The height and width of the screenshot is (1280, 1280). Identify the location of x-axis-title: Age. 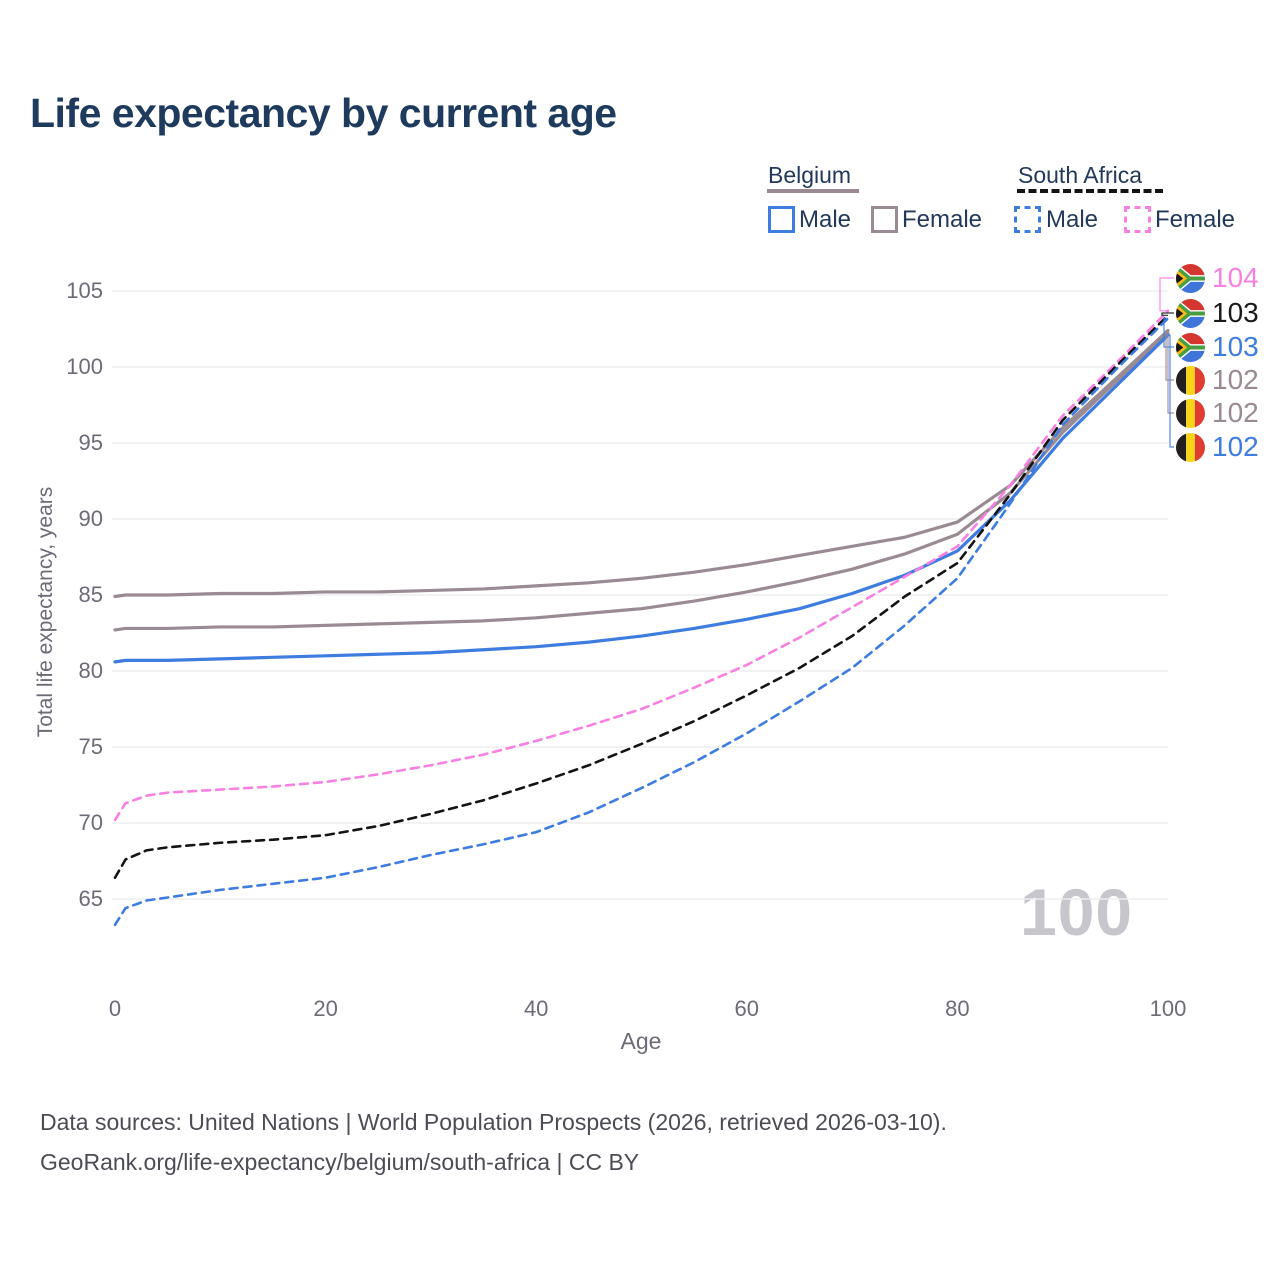
(641, 1041).